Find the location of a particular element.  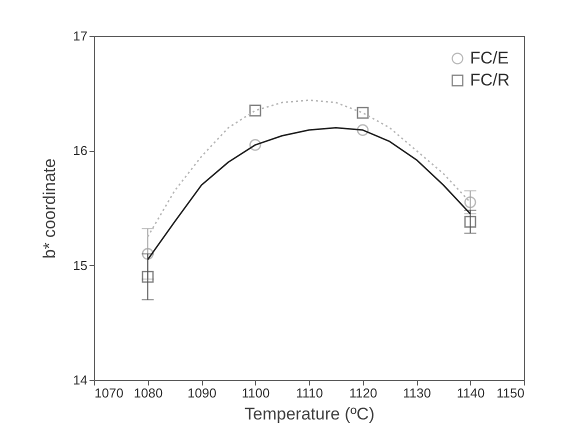

x-tick-label: 1140 is located at coordinates (470, 393).